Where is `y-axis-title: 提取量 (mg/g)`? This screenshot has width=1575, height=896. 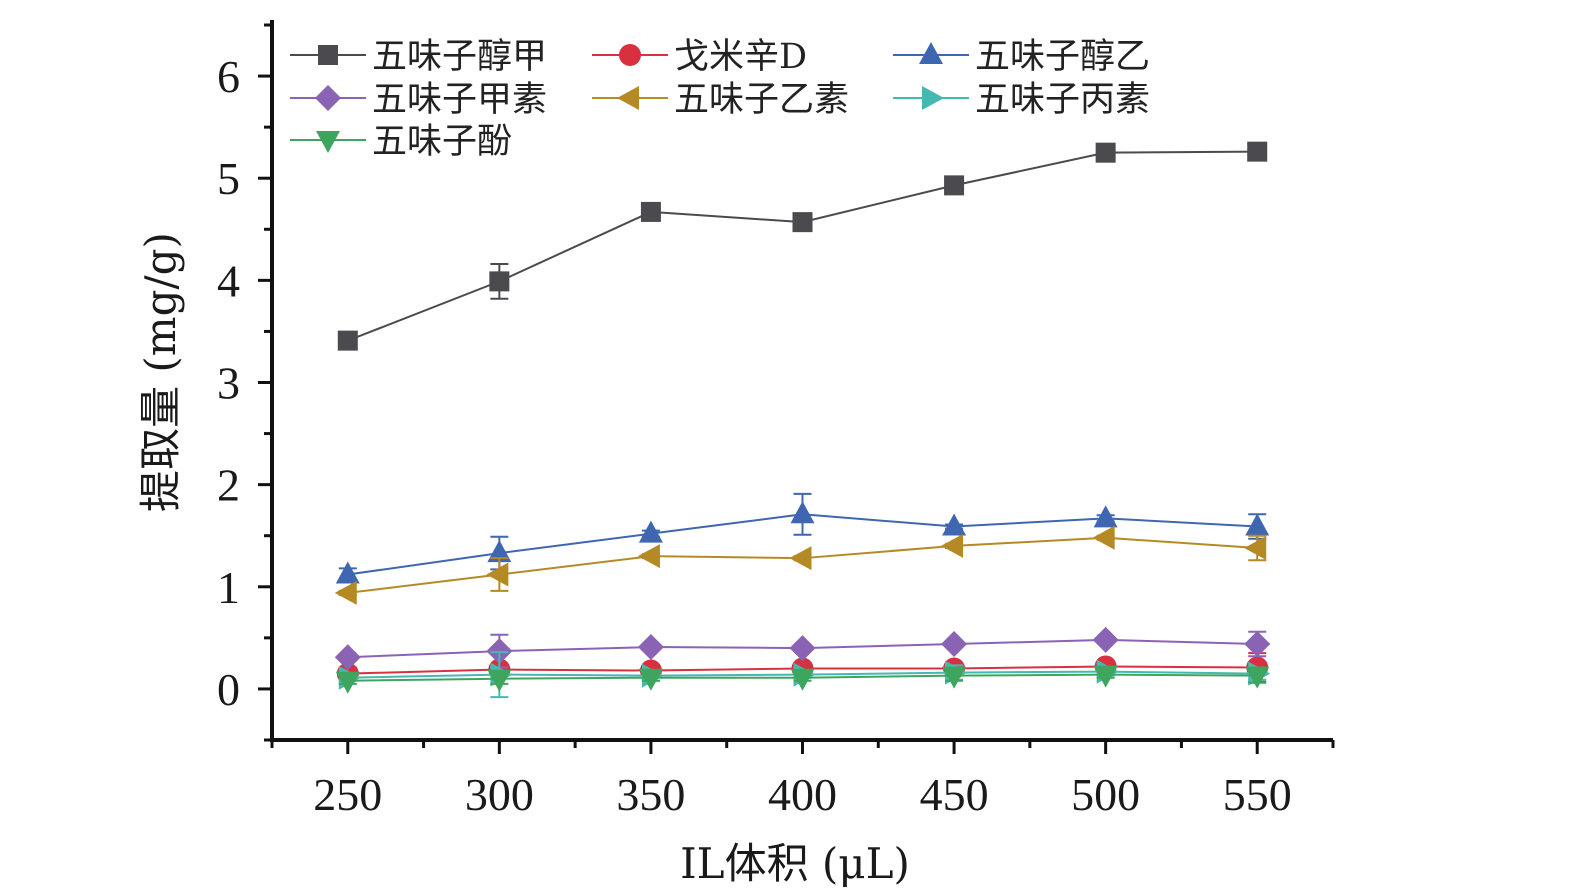 y-axis-title: 提取量 (mg/g) is located at coordinates (160, 372).